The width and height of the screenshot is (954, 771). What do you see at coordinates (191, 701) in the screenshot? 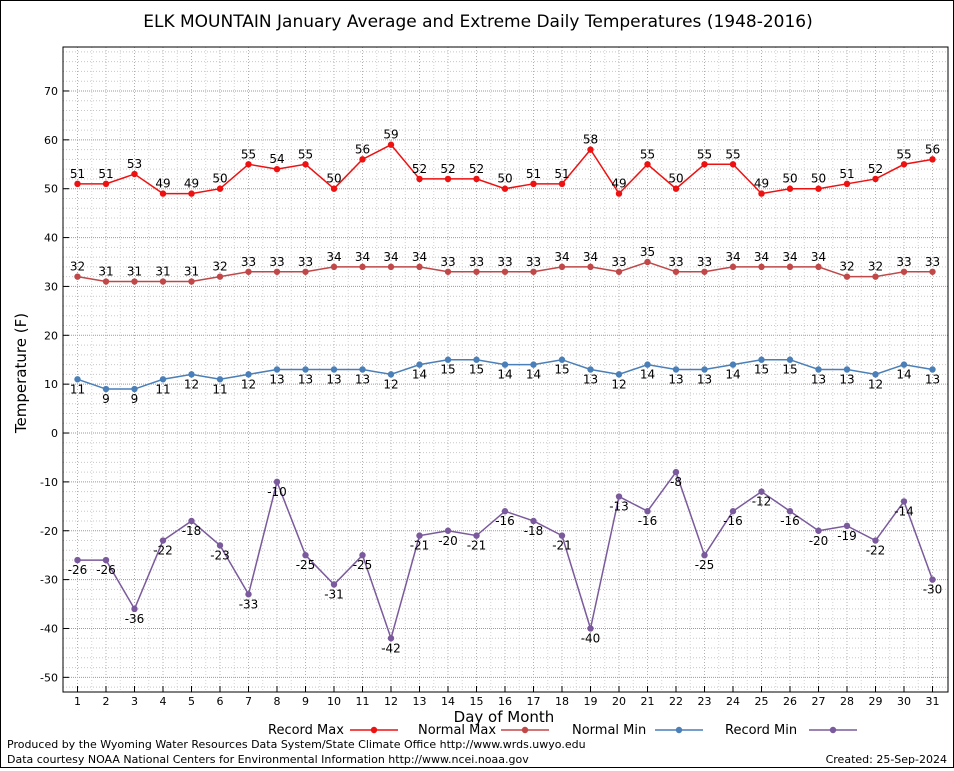
I see `x-tick-label: 5` at bounding box center [191, 701].